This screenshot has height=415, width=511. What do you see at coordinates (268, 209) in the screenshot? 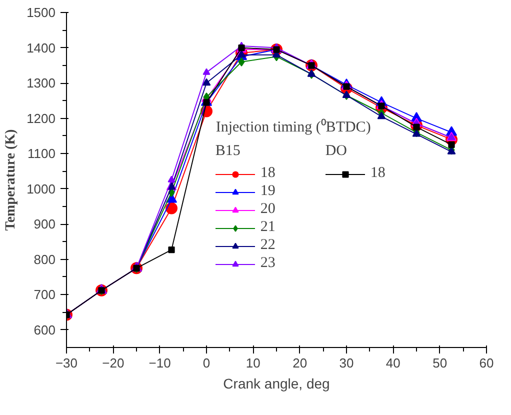
I see `legend-label: 20` at bounding box center [268, 209].